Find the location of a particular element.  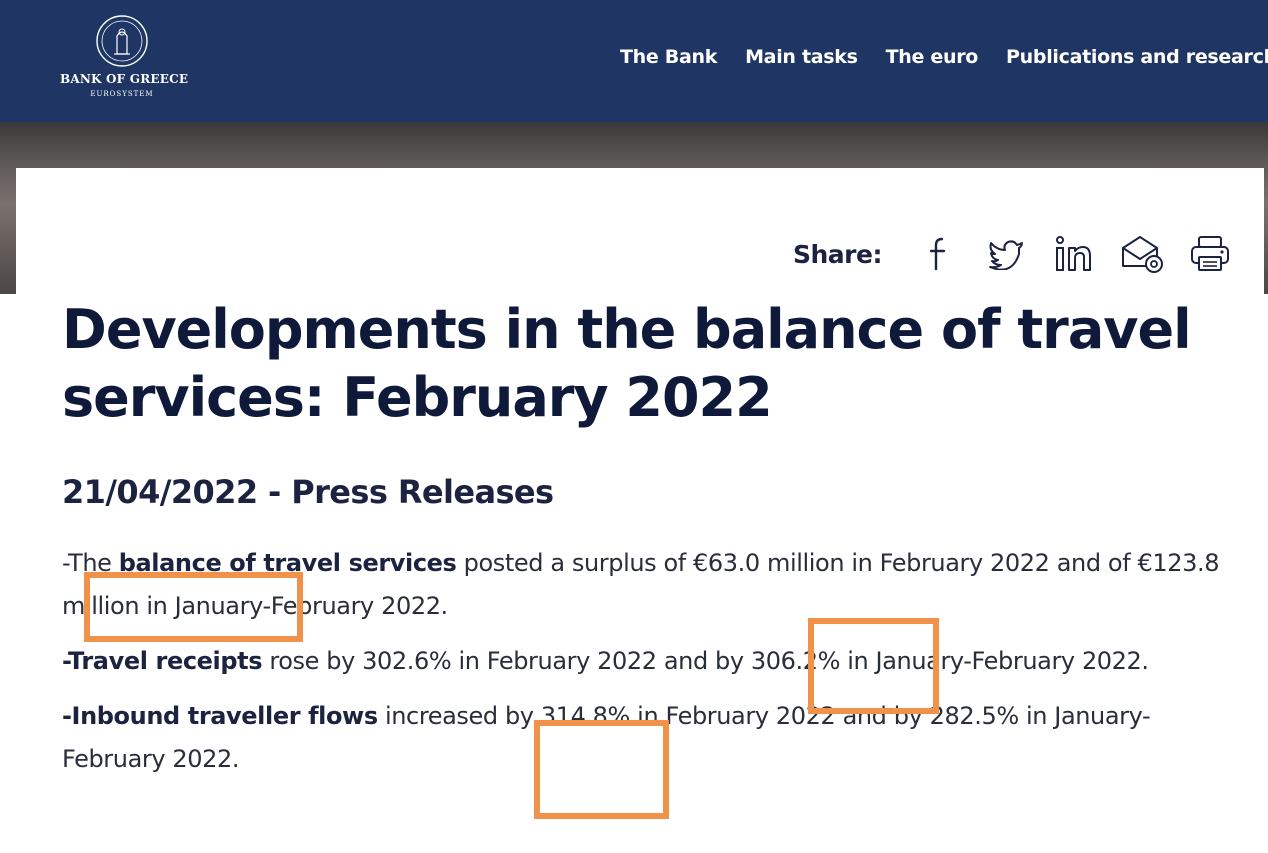

logo-subtitle: EUROSYSTEM is located at coordinates (122, 94).